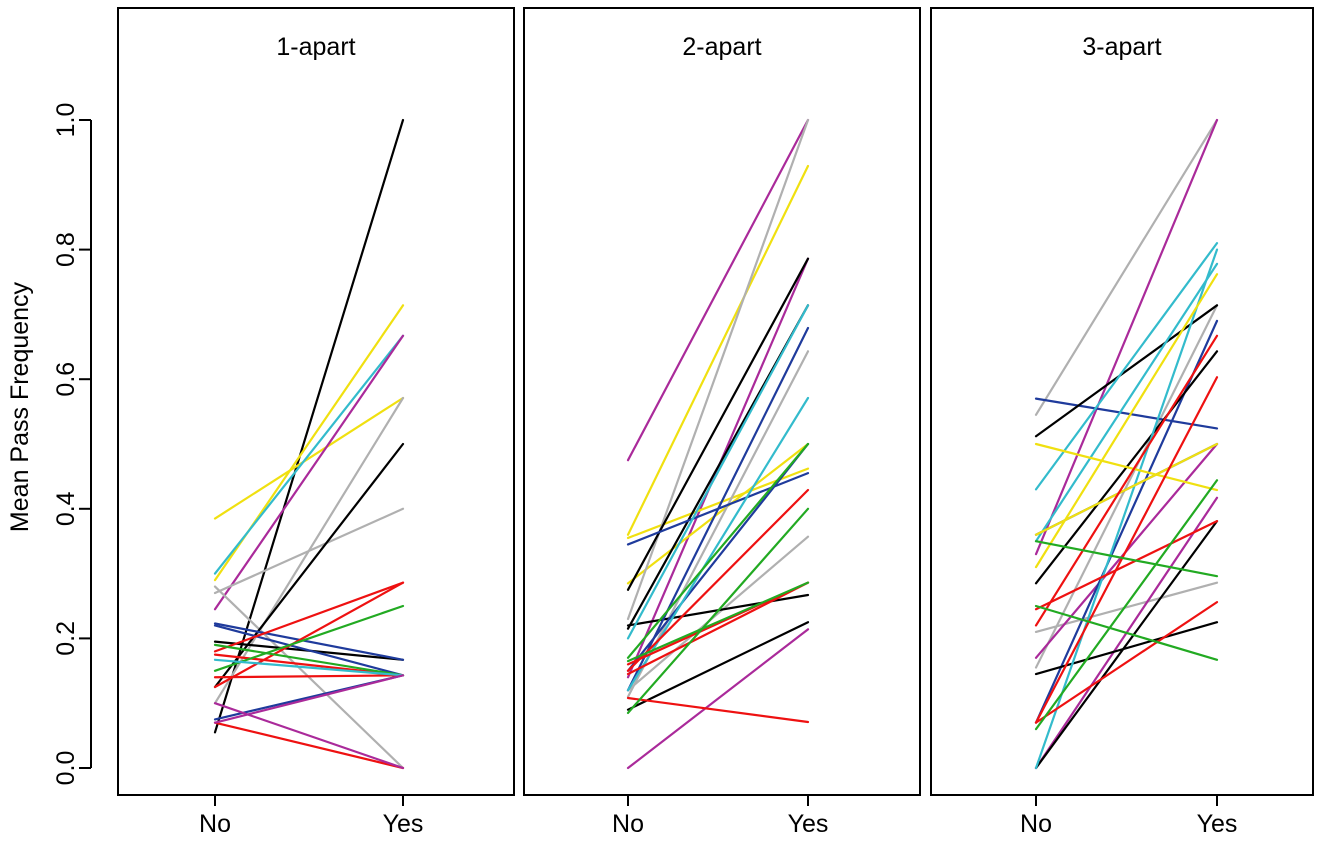 This screenshot has height=841, width=1323. What do you see at coordinates (66, 508) in the screenshot?
I see `y-tick-label: 0.4` at bounding box center [66, 508].